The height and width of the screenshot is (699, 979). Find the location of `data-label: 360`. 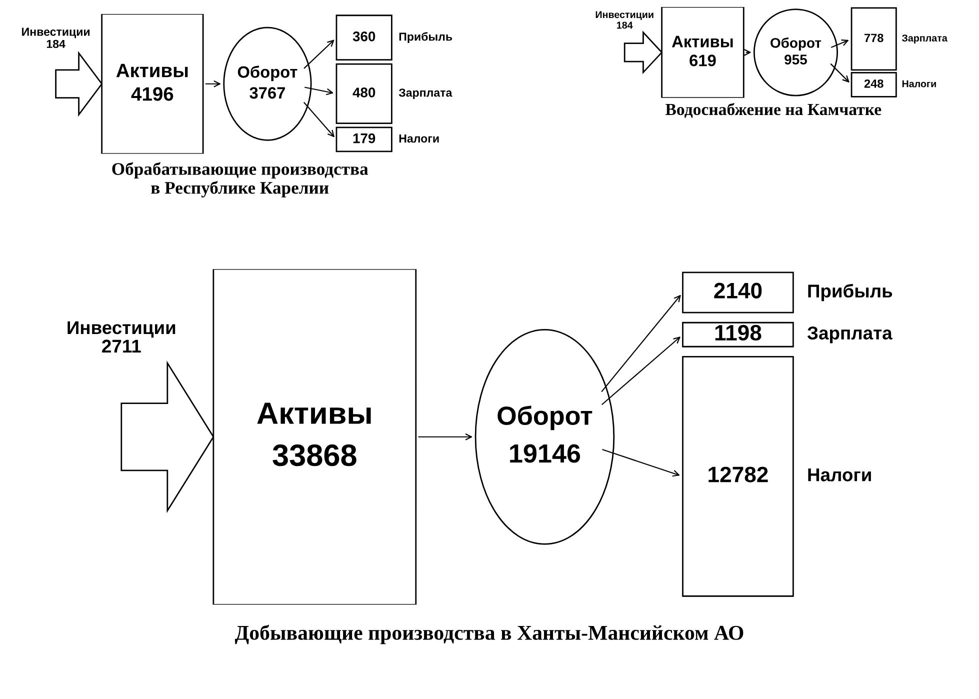

data-label: 360 is located at coordinates (364, 37).